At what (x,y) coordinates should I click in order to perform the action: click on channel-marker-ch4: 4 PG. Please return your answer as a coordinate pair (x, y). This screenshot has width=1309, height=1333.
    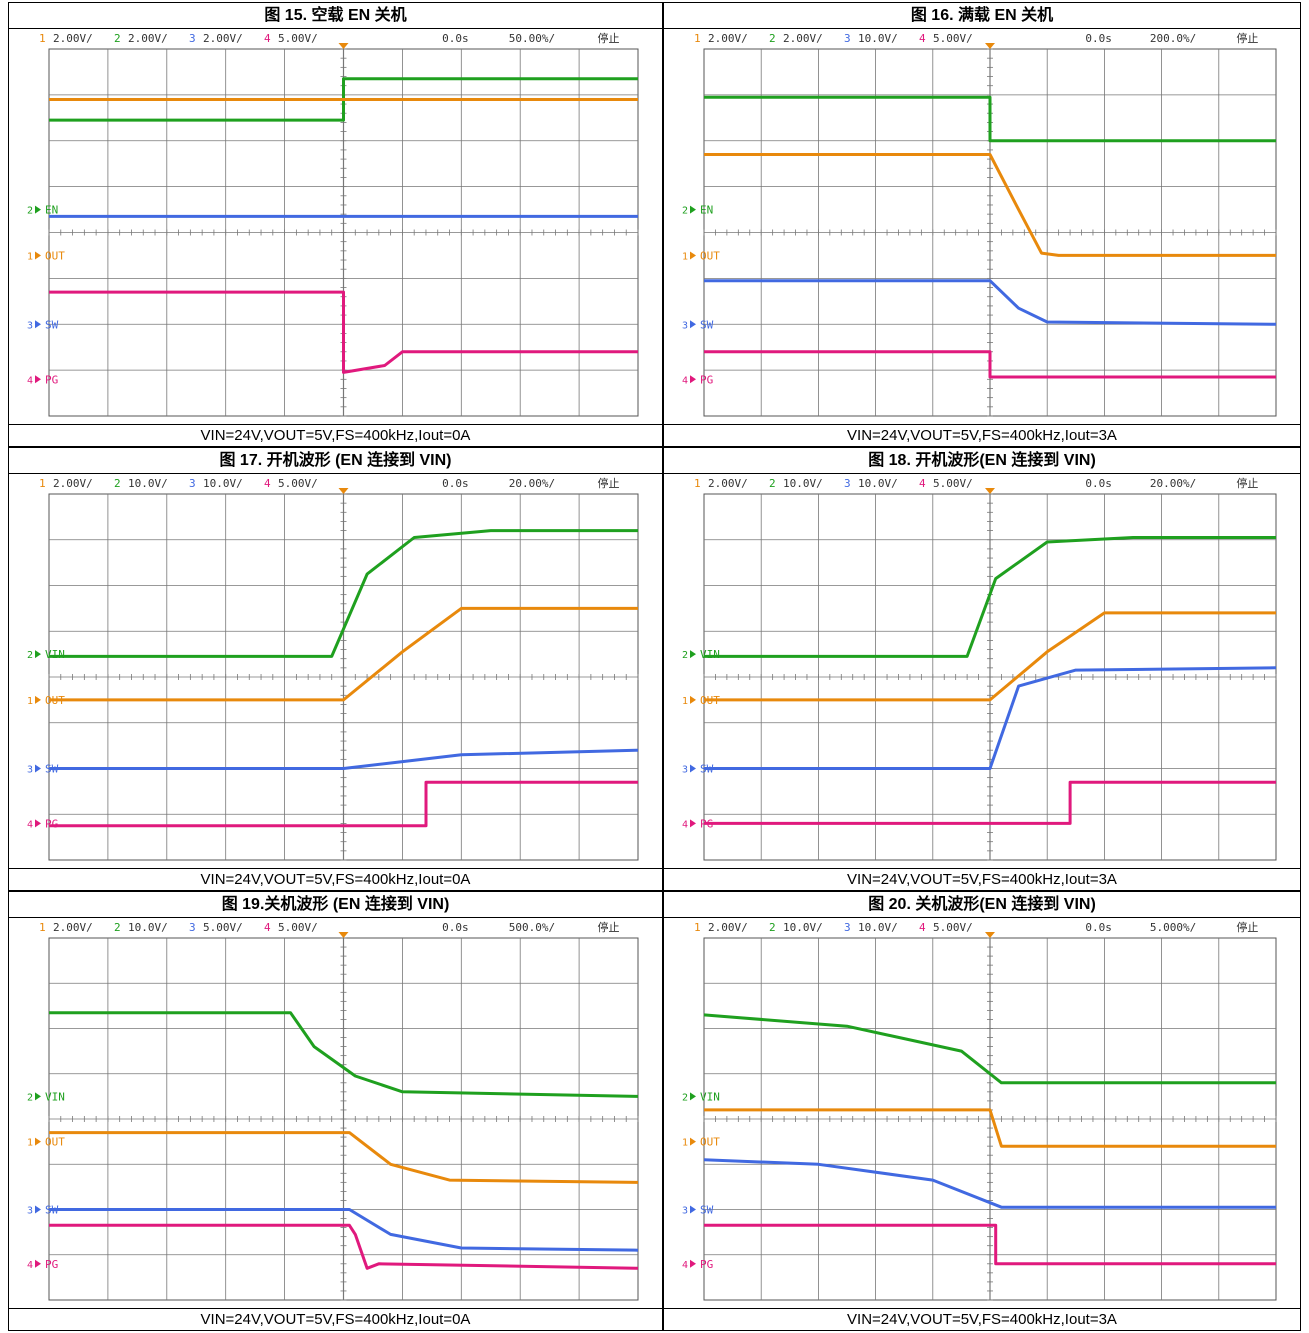
    Looking at the image, I should click on (697, 1264).